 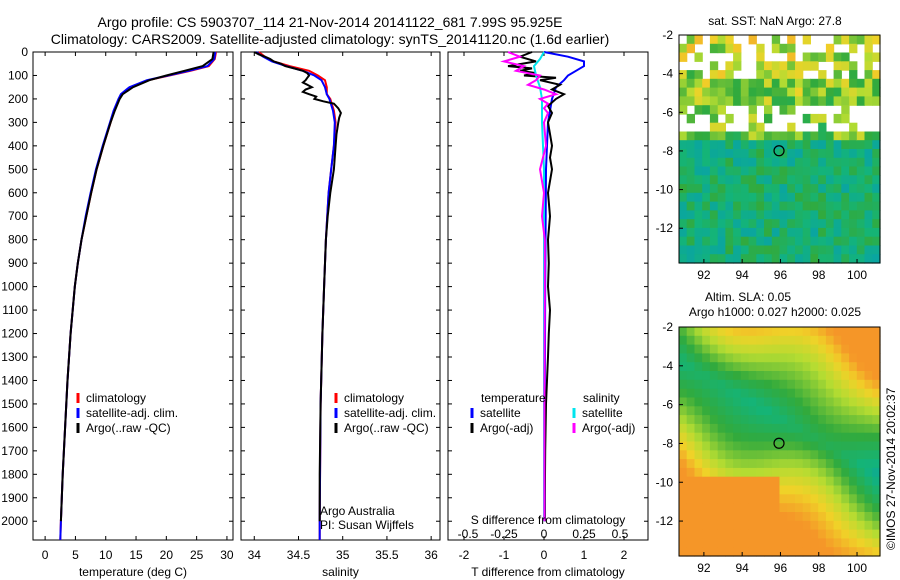 I want to click on y-tick-label: 900, so click(x=18, y=263).